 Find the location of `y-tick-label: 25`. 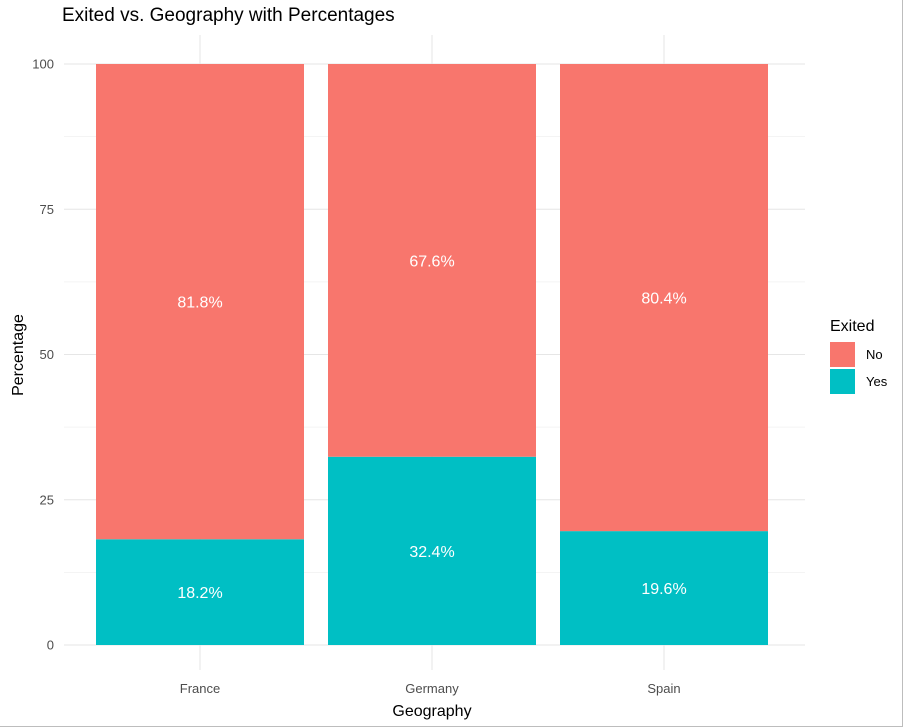

y-tick-label: 25 is located at coordinates (47, 499).